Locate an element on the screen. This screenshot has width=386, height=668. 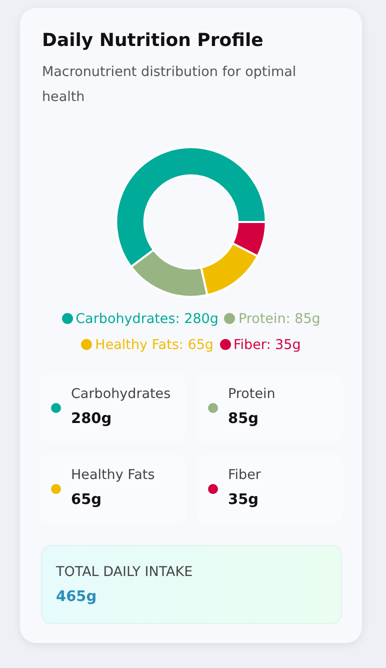
text: 35g is located at coordinates (243, 500).